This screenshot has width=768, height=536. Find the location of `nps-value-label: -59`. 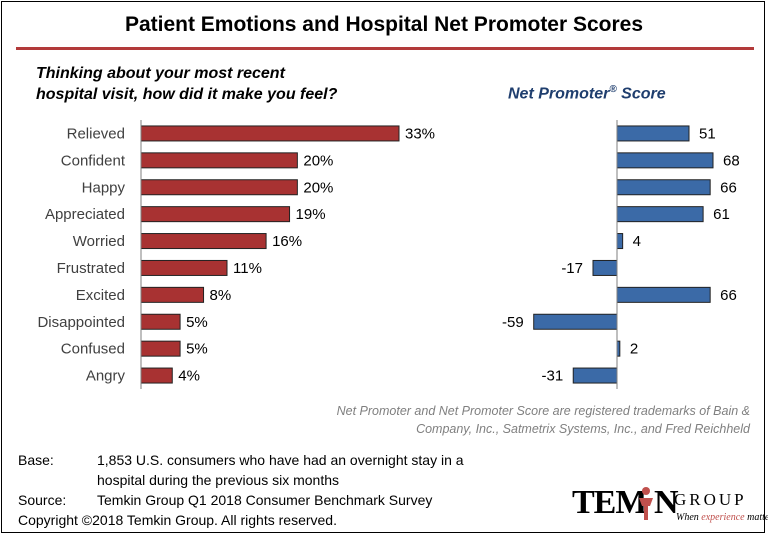

nps-value-label: -59 is located at coordinates (513, 322).